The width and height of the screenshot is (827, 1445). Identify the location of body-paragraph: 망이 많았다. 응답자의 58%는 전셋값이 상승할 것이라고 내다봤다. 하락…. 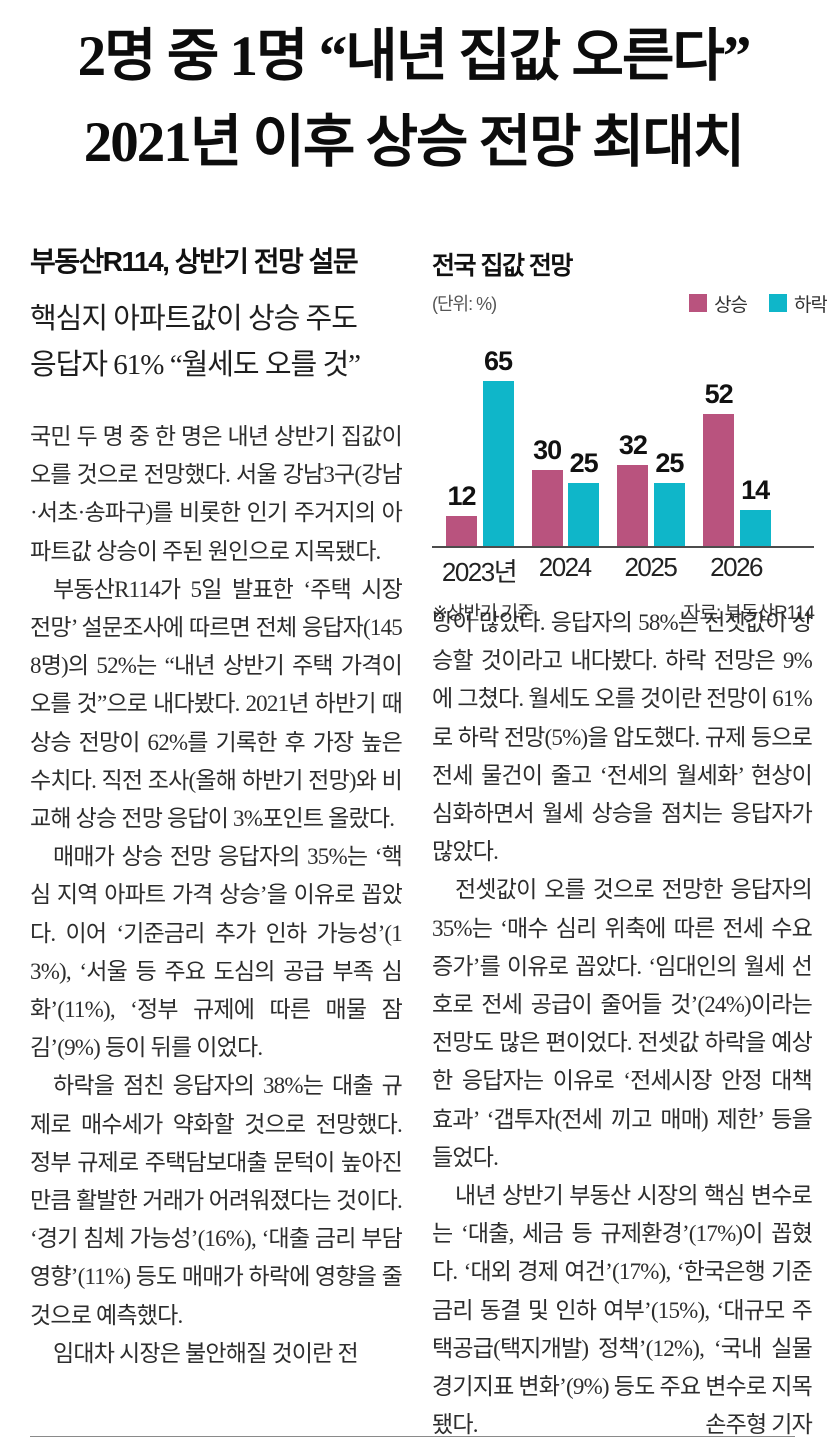
(622, 737).